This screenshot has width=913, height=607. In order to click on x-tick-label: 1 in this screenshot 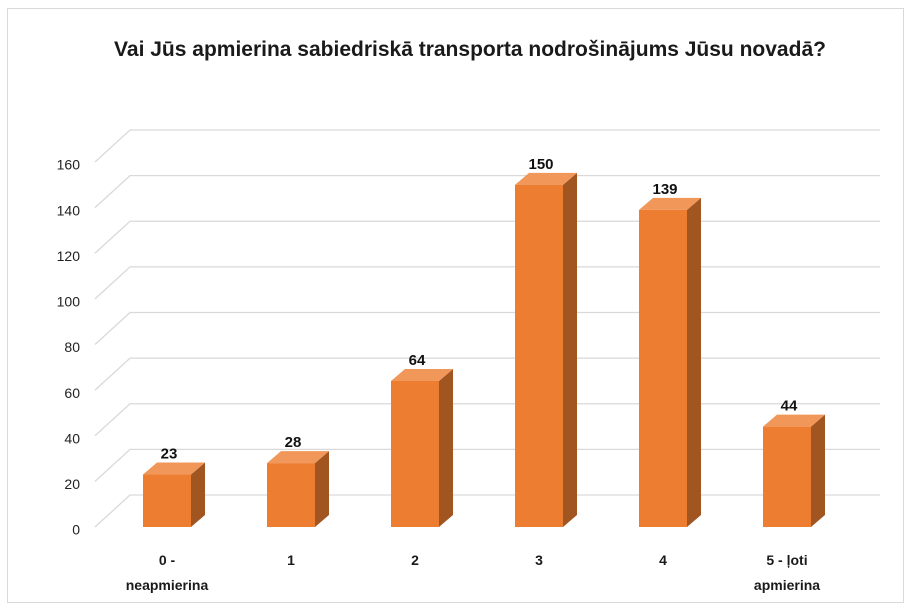, I will do `click(291, 560)`.